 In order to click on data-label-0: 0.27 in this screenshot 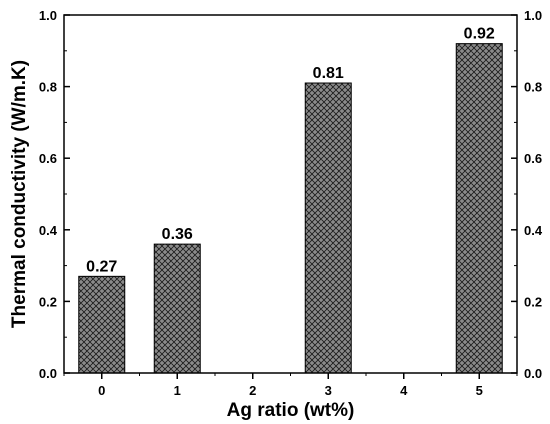, I will do `click(101, 266)`.